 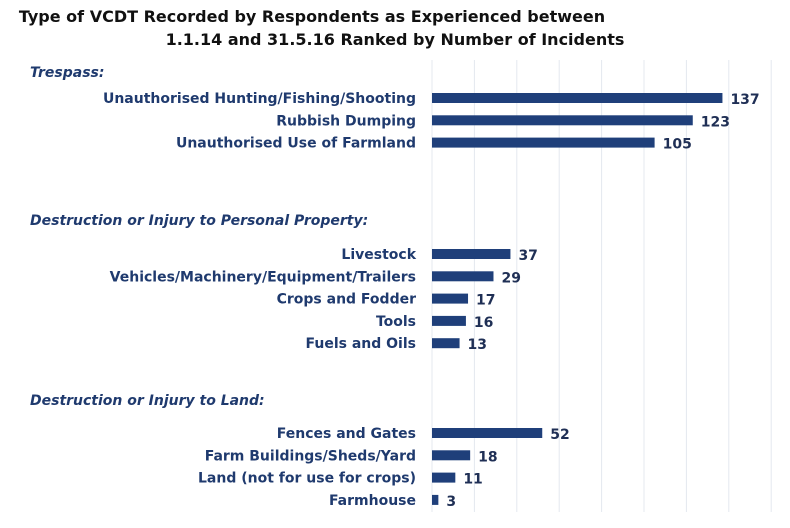 I want to click on value-label: 37, so click(x=527, y=256).